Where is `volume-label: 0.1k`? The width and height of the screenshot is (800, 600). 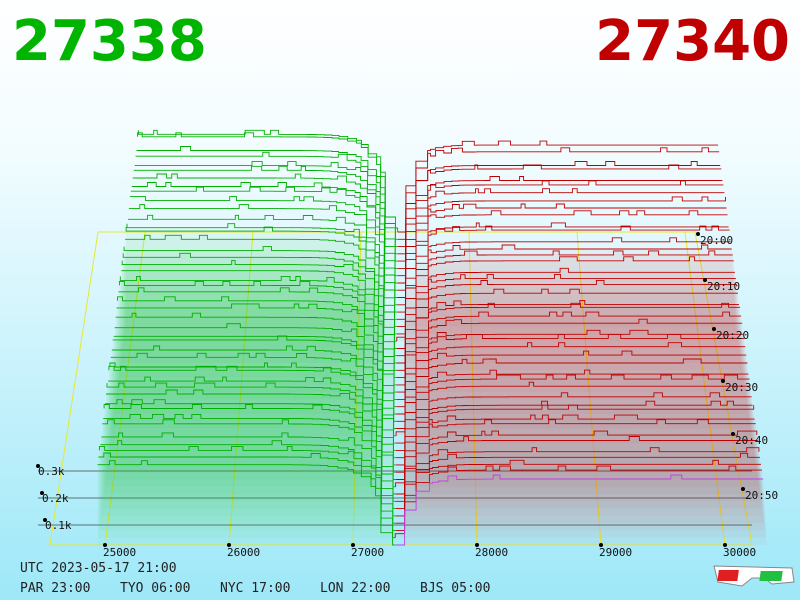
volume-label: 0.1k is located at coordinates (58, 525).